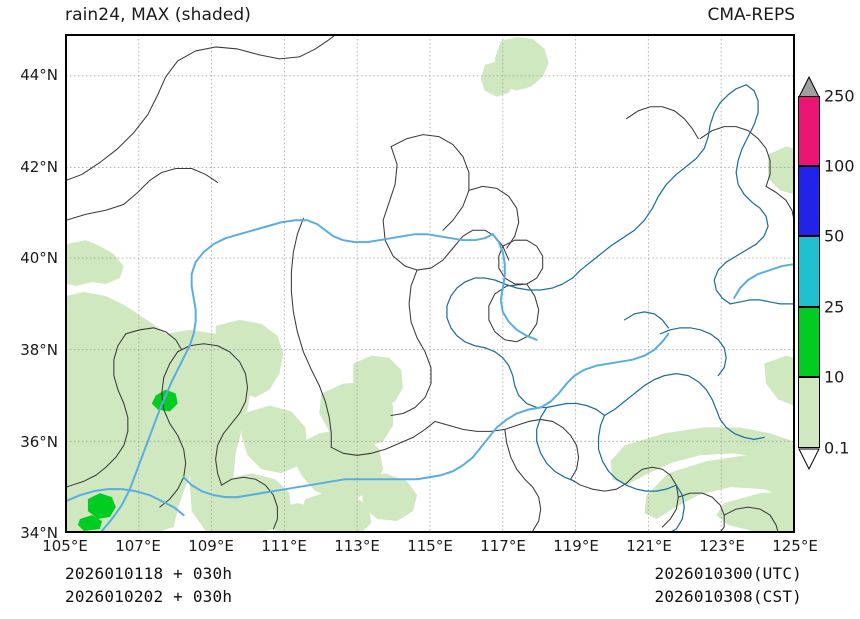 This screenshot has width=860, height=619. I want to click on y-tick-34N: 34°N, so click(39, 533).